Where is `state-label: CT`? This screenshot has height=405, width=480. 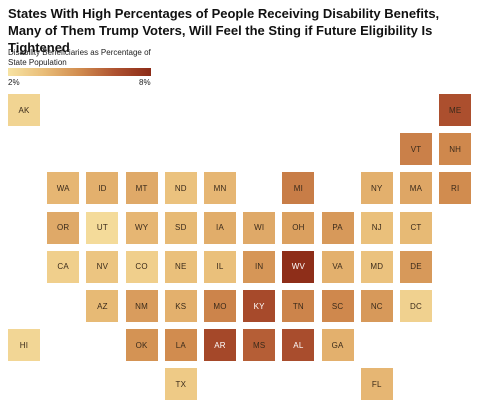 state-label: CT is located at coordinates (416, 228).